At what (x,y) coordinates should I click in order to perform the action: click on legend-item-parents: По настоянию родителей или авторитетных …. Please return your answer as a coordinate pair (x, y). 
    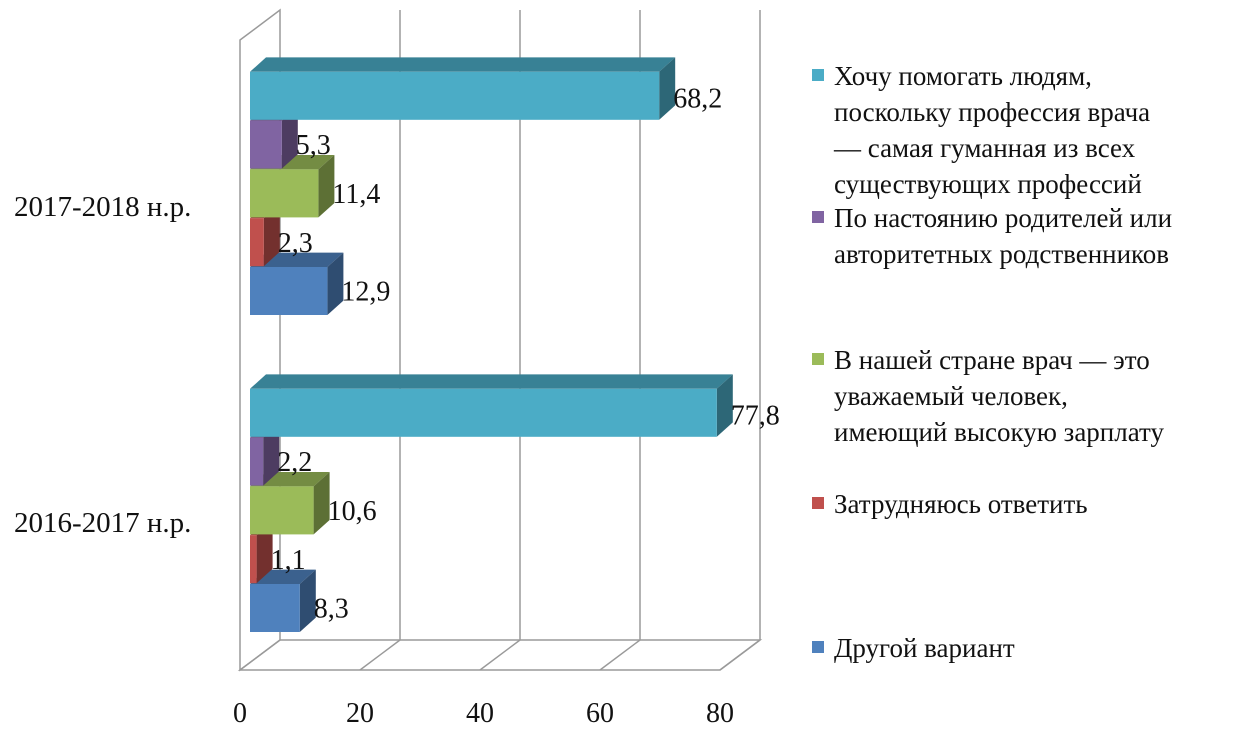
    Looking at the image, I should click on (1027, 236).